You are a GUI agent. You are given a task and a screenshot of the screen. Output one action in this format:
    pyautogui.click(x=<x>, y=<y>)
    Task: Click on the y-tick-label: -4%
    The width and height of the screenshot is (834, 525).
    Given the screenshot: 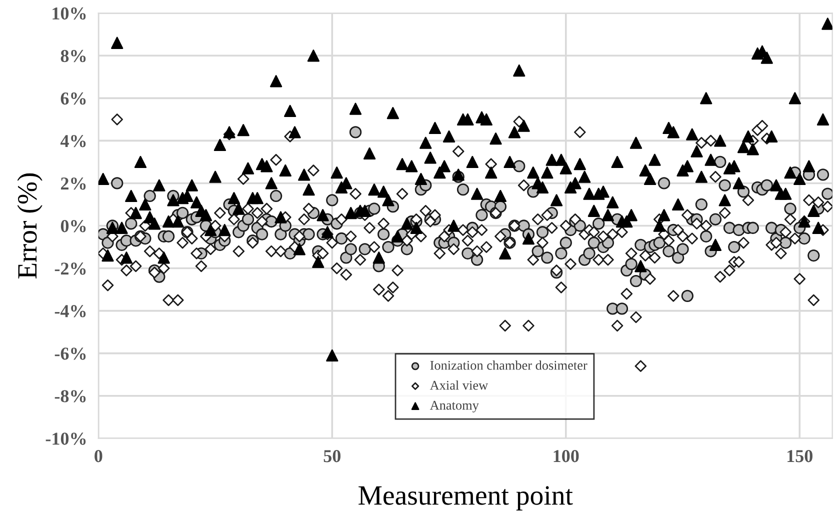 What is the action you would take?
    pyautogui.click(x=70, y=311)
    